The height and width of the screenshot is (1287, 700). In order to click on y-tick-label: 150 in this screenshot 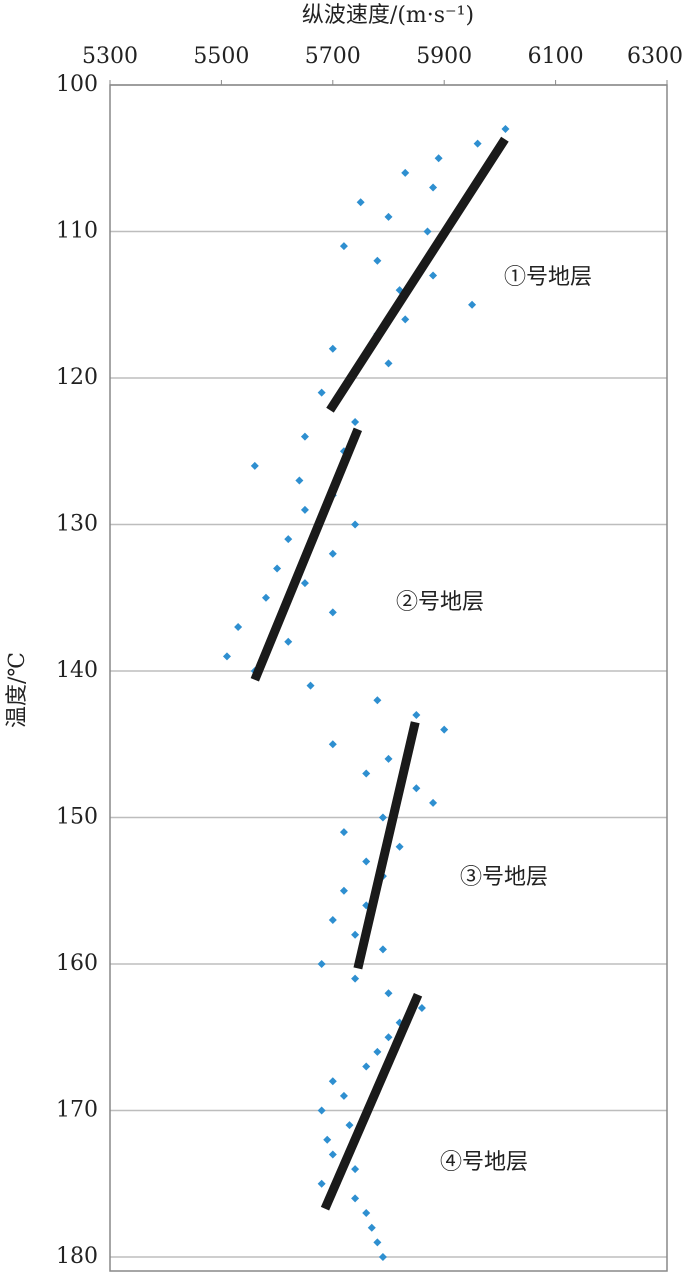, I will do `click(77, 817)`.